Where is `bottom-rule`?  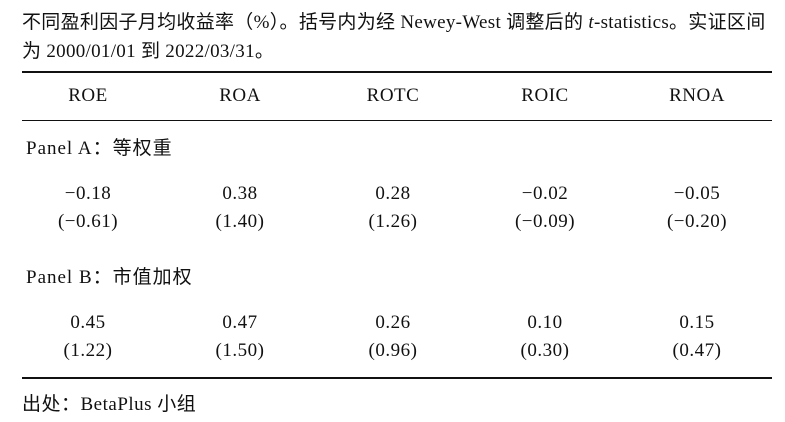 bottom-rule is located at coordinates (397, 378).